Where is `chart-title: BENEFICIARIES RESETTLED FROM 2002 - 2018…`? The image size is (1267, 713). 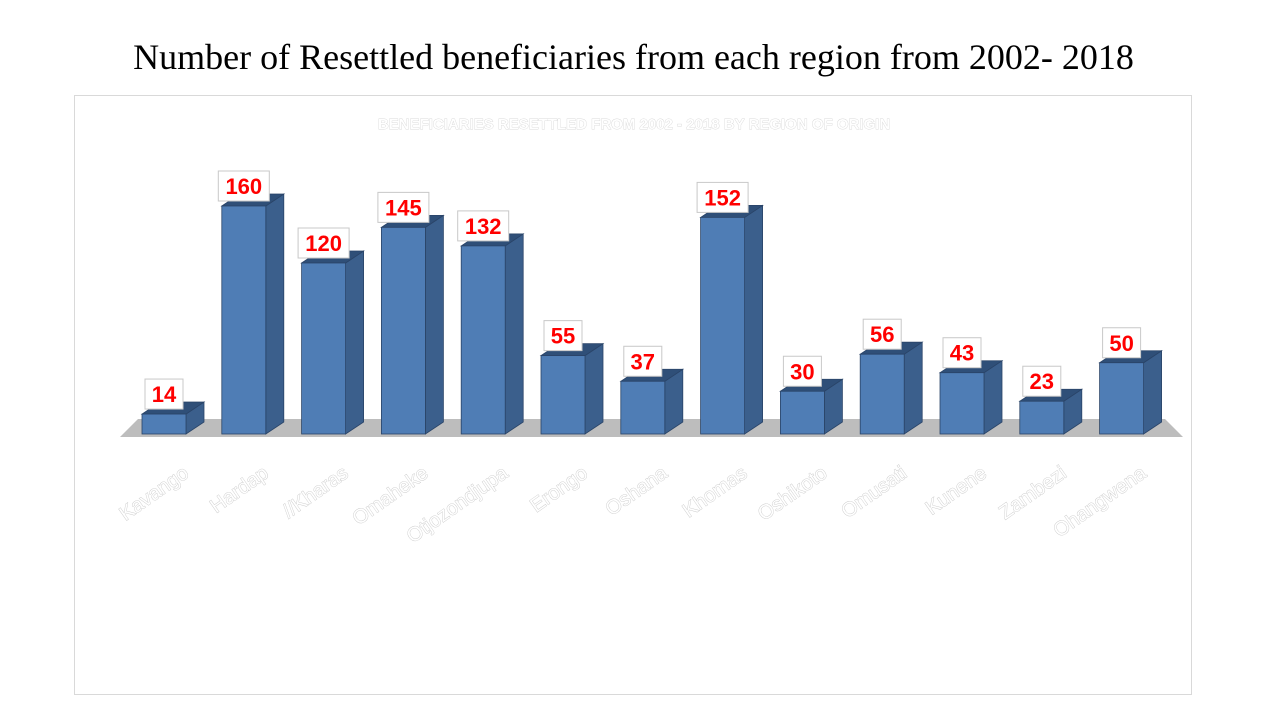
chart-title: BENEFICIARIES RESETTLED FROM 2002 - 2018… is located at coordinates (634, 124).